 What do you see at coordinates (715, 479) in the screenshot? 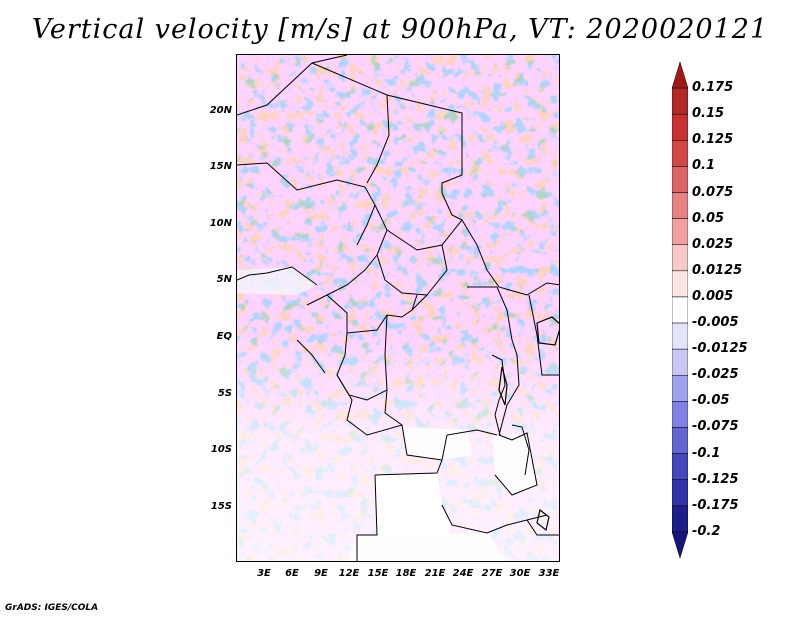
I see `colorbar-label: -0.125` at bounding box center [715, 479].